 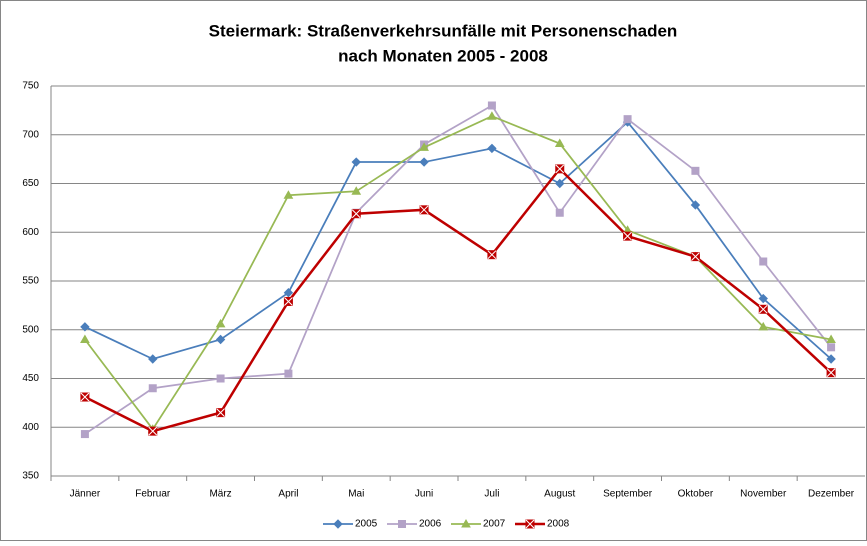 What do you see at coordinates (153, 494) in the screenshot?
I see `x-tick-label: Februar` at bounding box center [153, 494].